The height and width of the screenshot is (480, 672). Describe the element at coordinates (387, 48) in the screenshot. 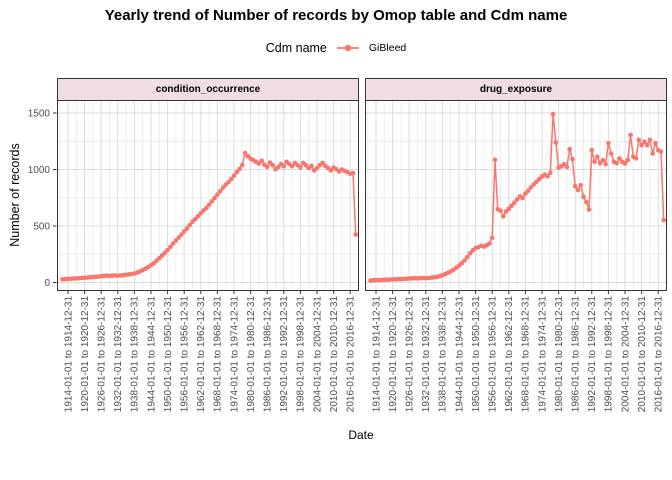

I see `legend-series-label: GiBleed` at that location.